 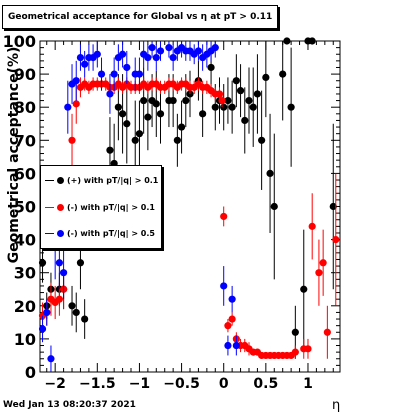 I want to click on x-tick-label: −1, so click(x=139, y=384).